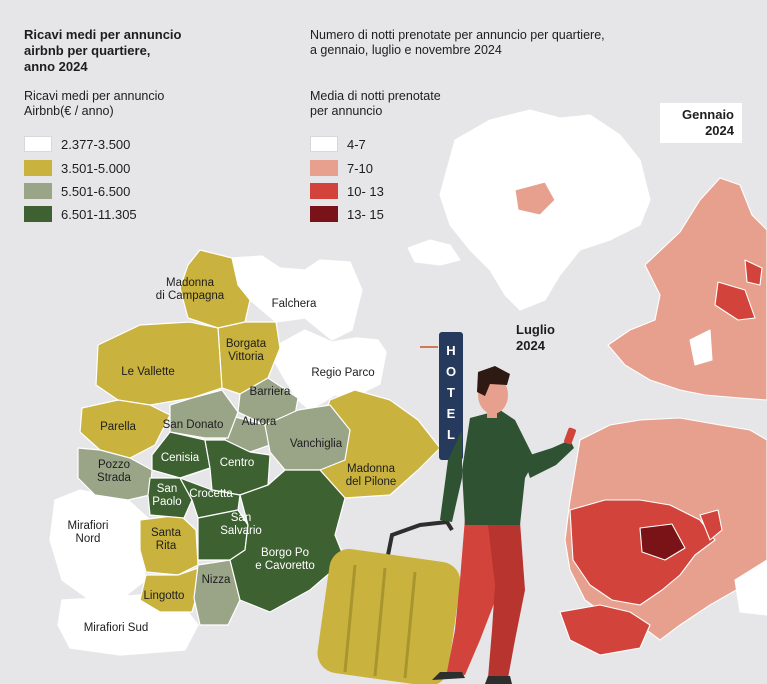  What do you see at coordinates (270, 392) in the screenshot?
I see `district-label: Barriera` at bounding box center [270, 392].